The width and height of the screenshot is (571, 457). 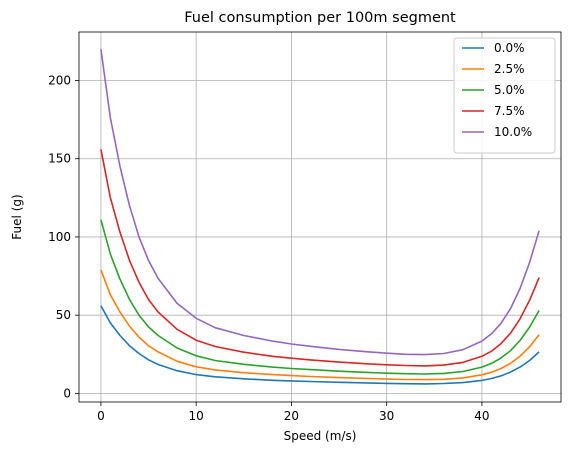 I want to click on y-tick-label: 0, so click(x=67, y=393).